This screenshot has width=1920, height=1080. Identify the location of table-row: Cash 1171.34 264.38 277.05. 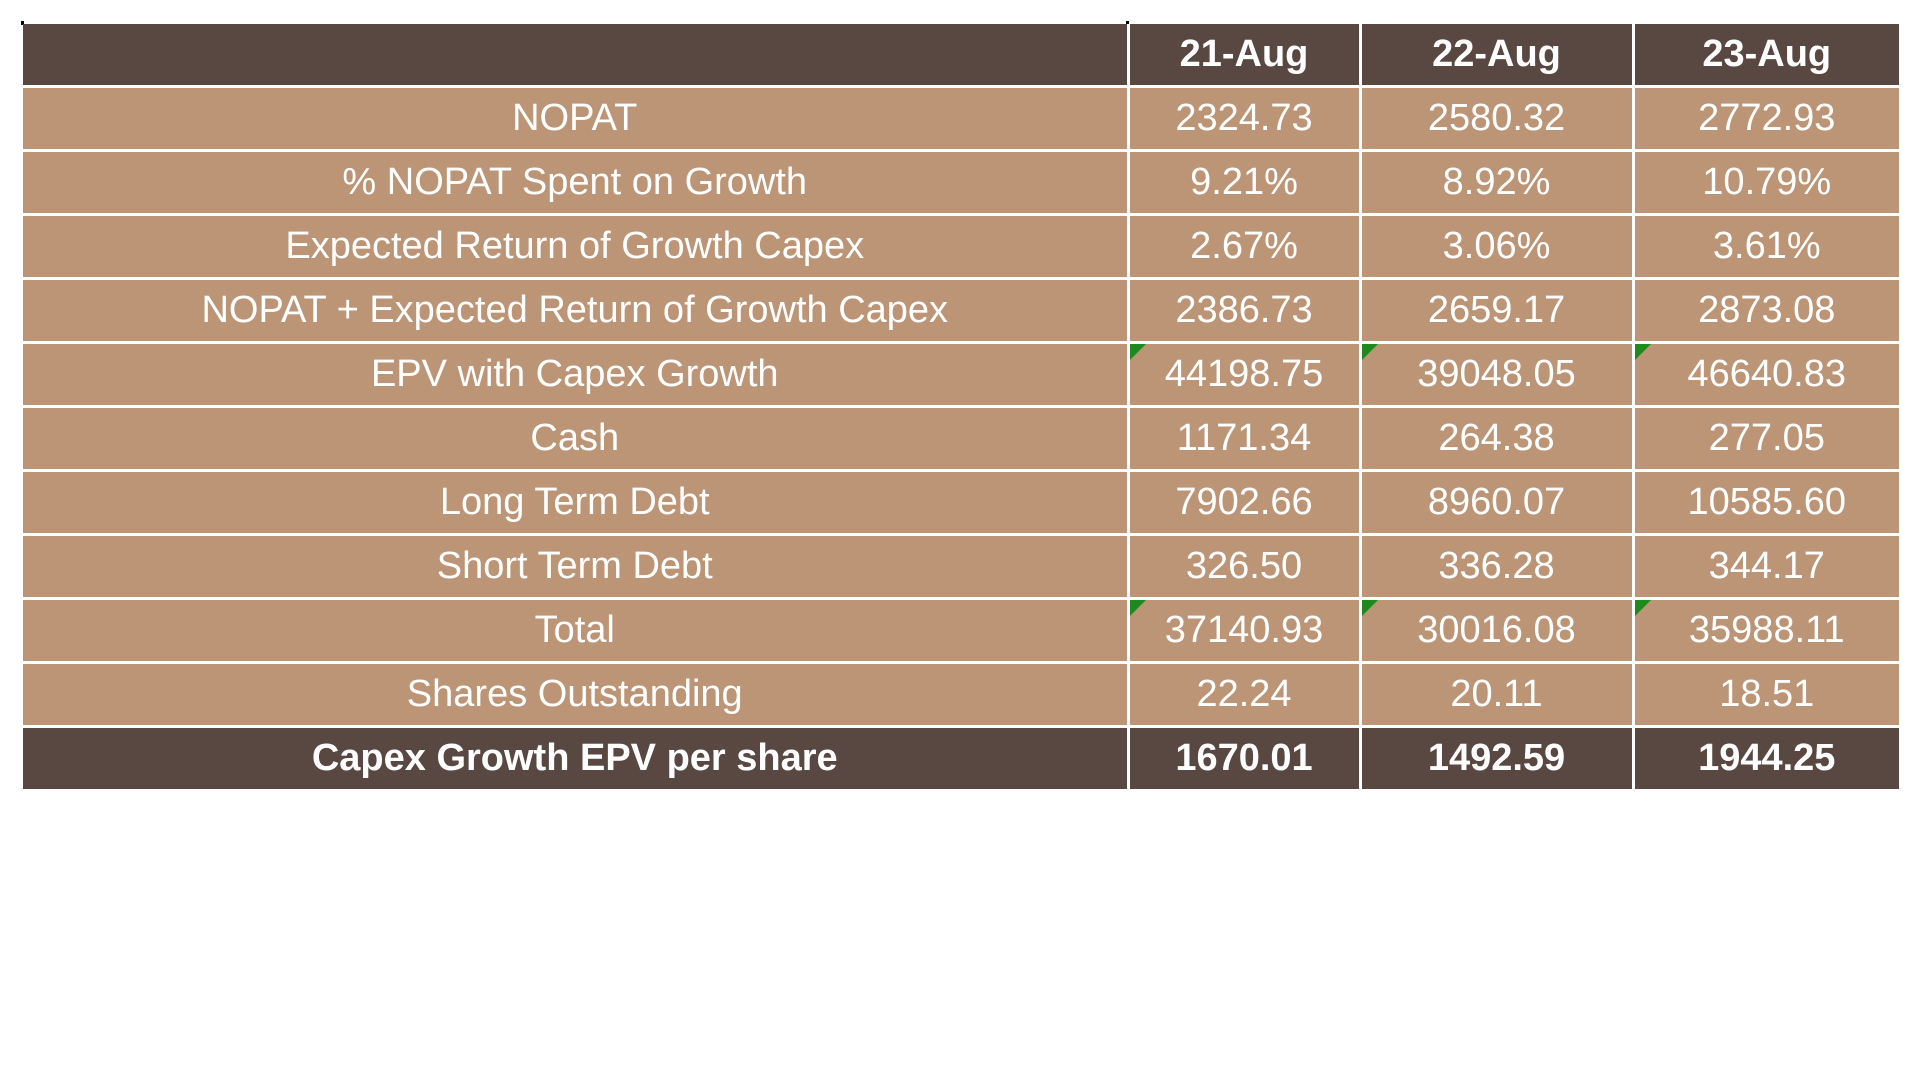
(961, 439).